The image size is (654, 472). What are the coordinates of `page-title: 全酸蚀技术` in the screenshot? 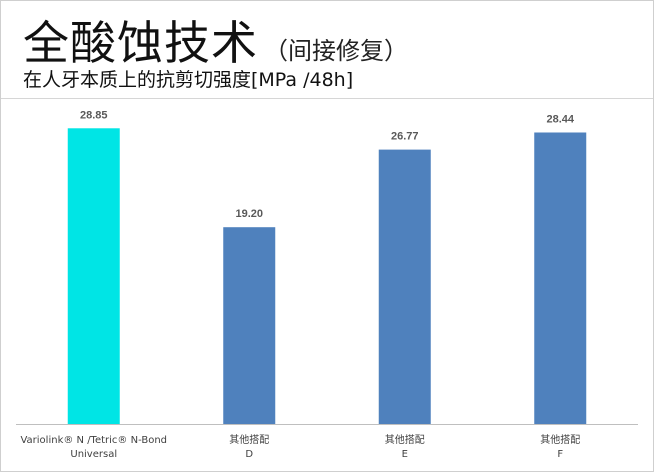 It's located at (140, 43).